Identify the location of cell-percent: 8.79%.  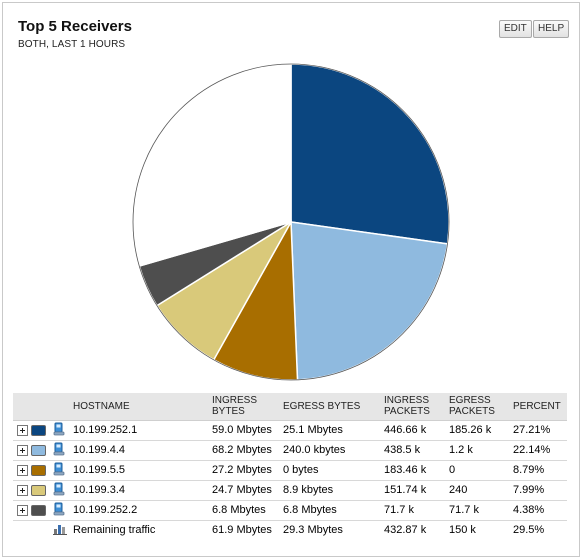
(538, 469).